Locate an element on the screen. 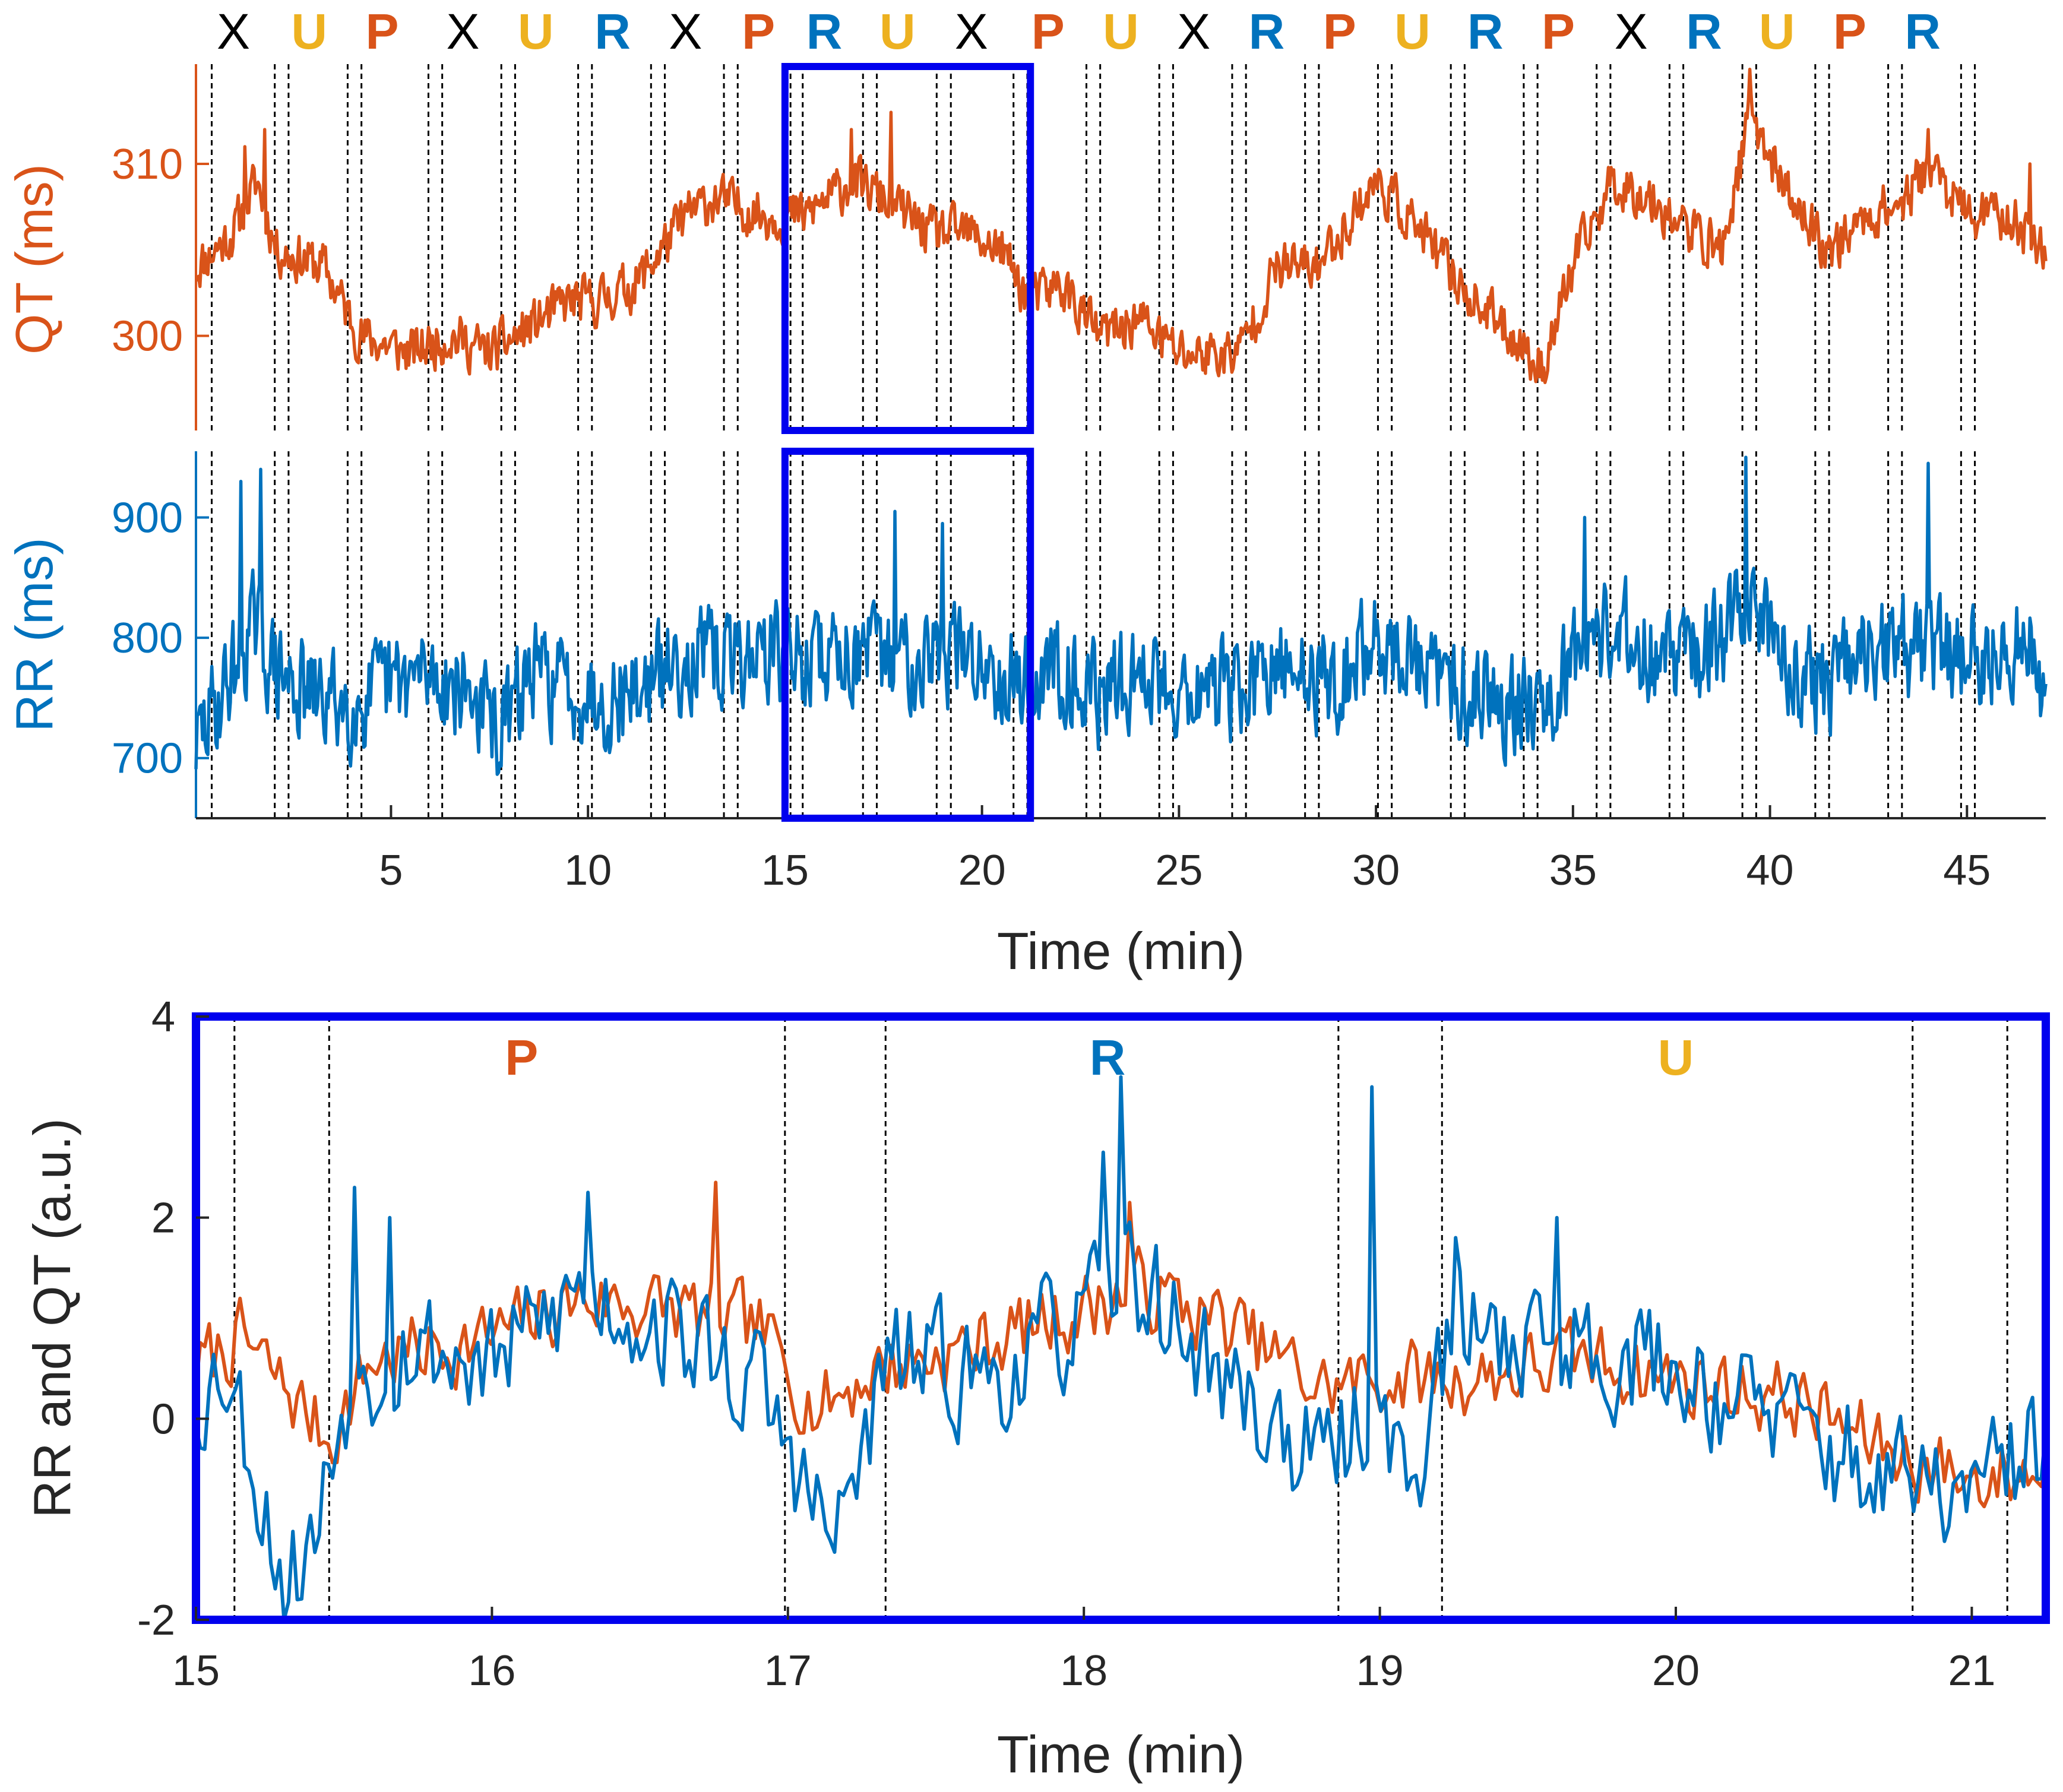  top-x-tick-label: 35 is located at coordinates (1573, 871).